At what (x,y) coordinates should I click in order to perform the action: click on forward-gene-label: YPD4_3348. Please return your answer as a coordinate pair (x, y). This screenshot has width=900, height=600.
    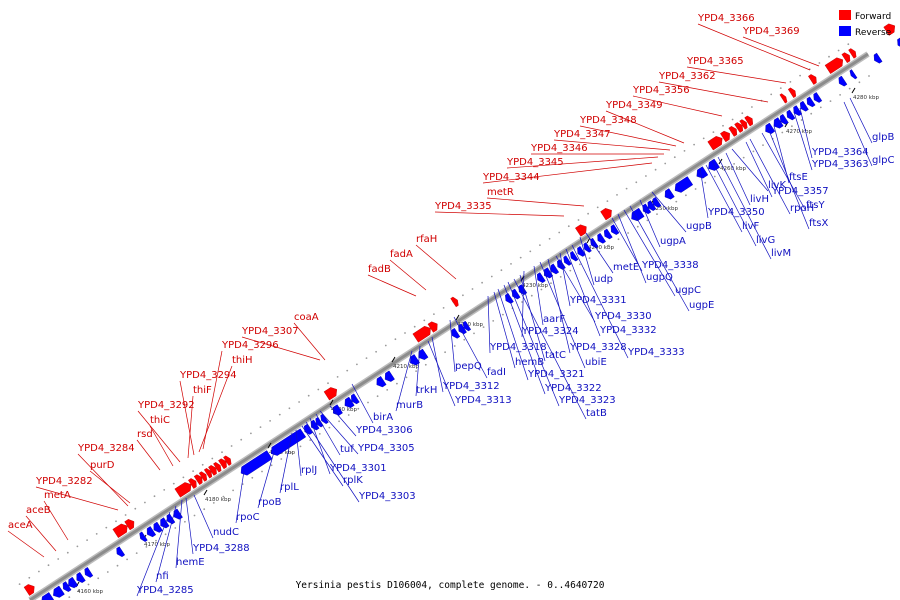
    Looking at the image, I should click on (608, 120).